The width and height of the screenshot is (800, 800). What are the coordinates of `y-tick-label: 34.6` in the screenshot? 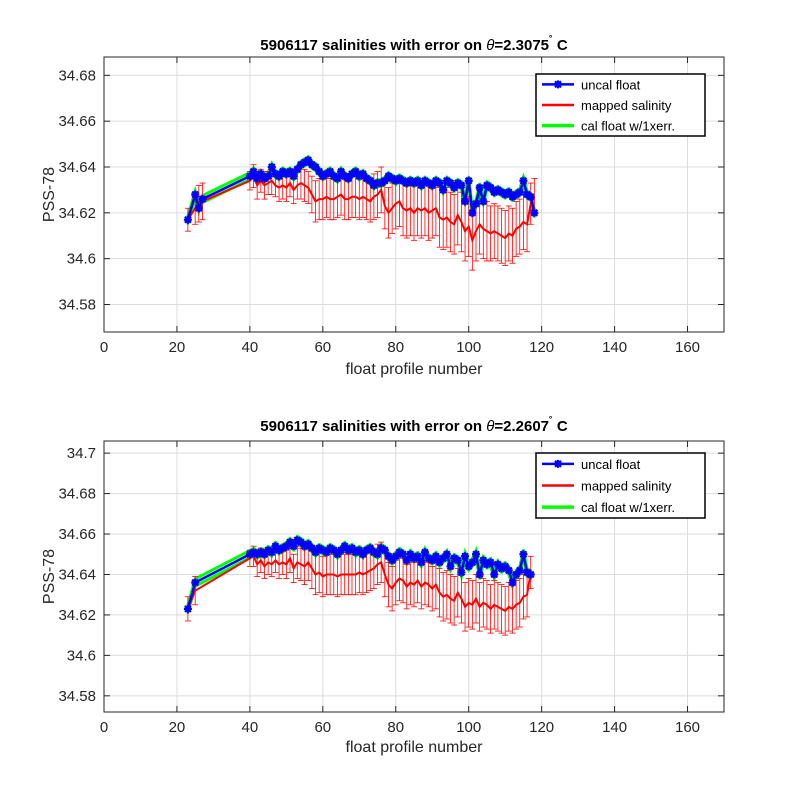 It's located at (81, 259).